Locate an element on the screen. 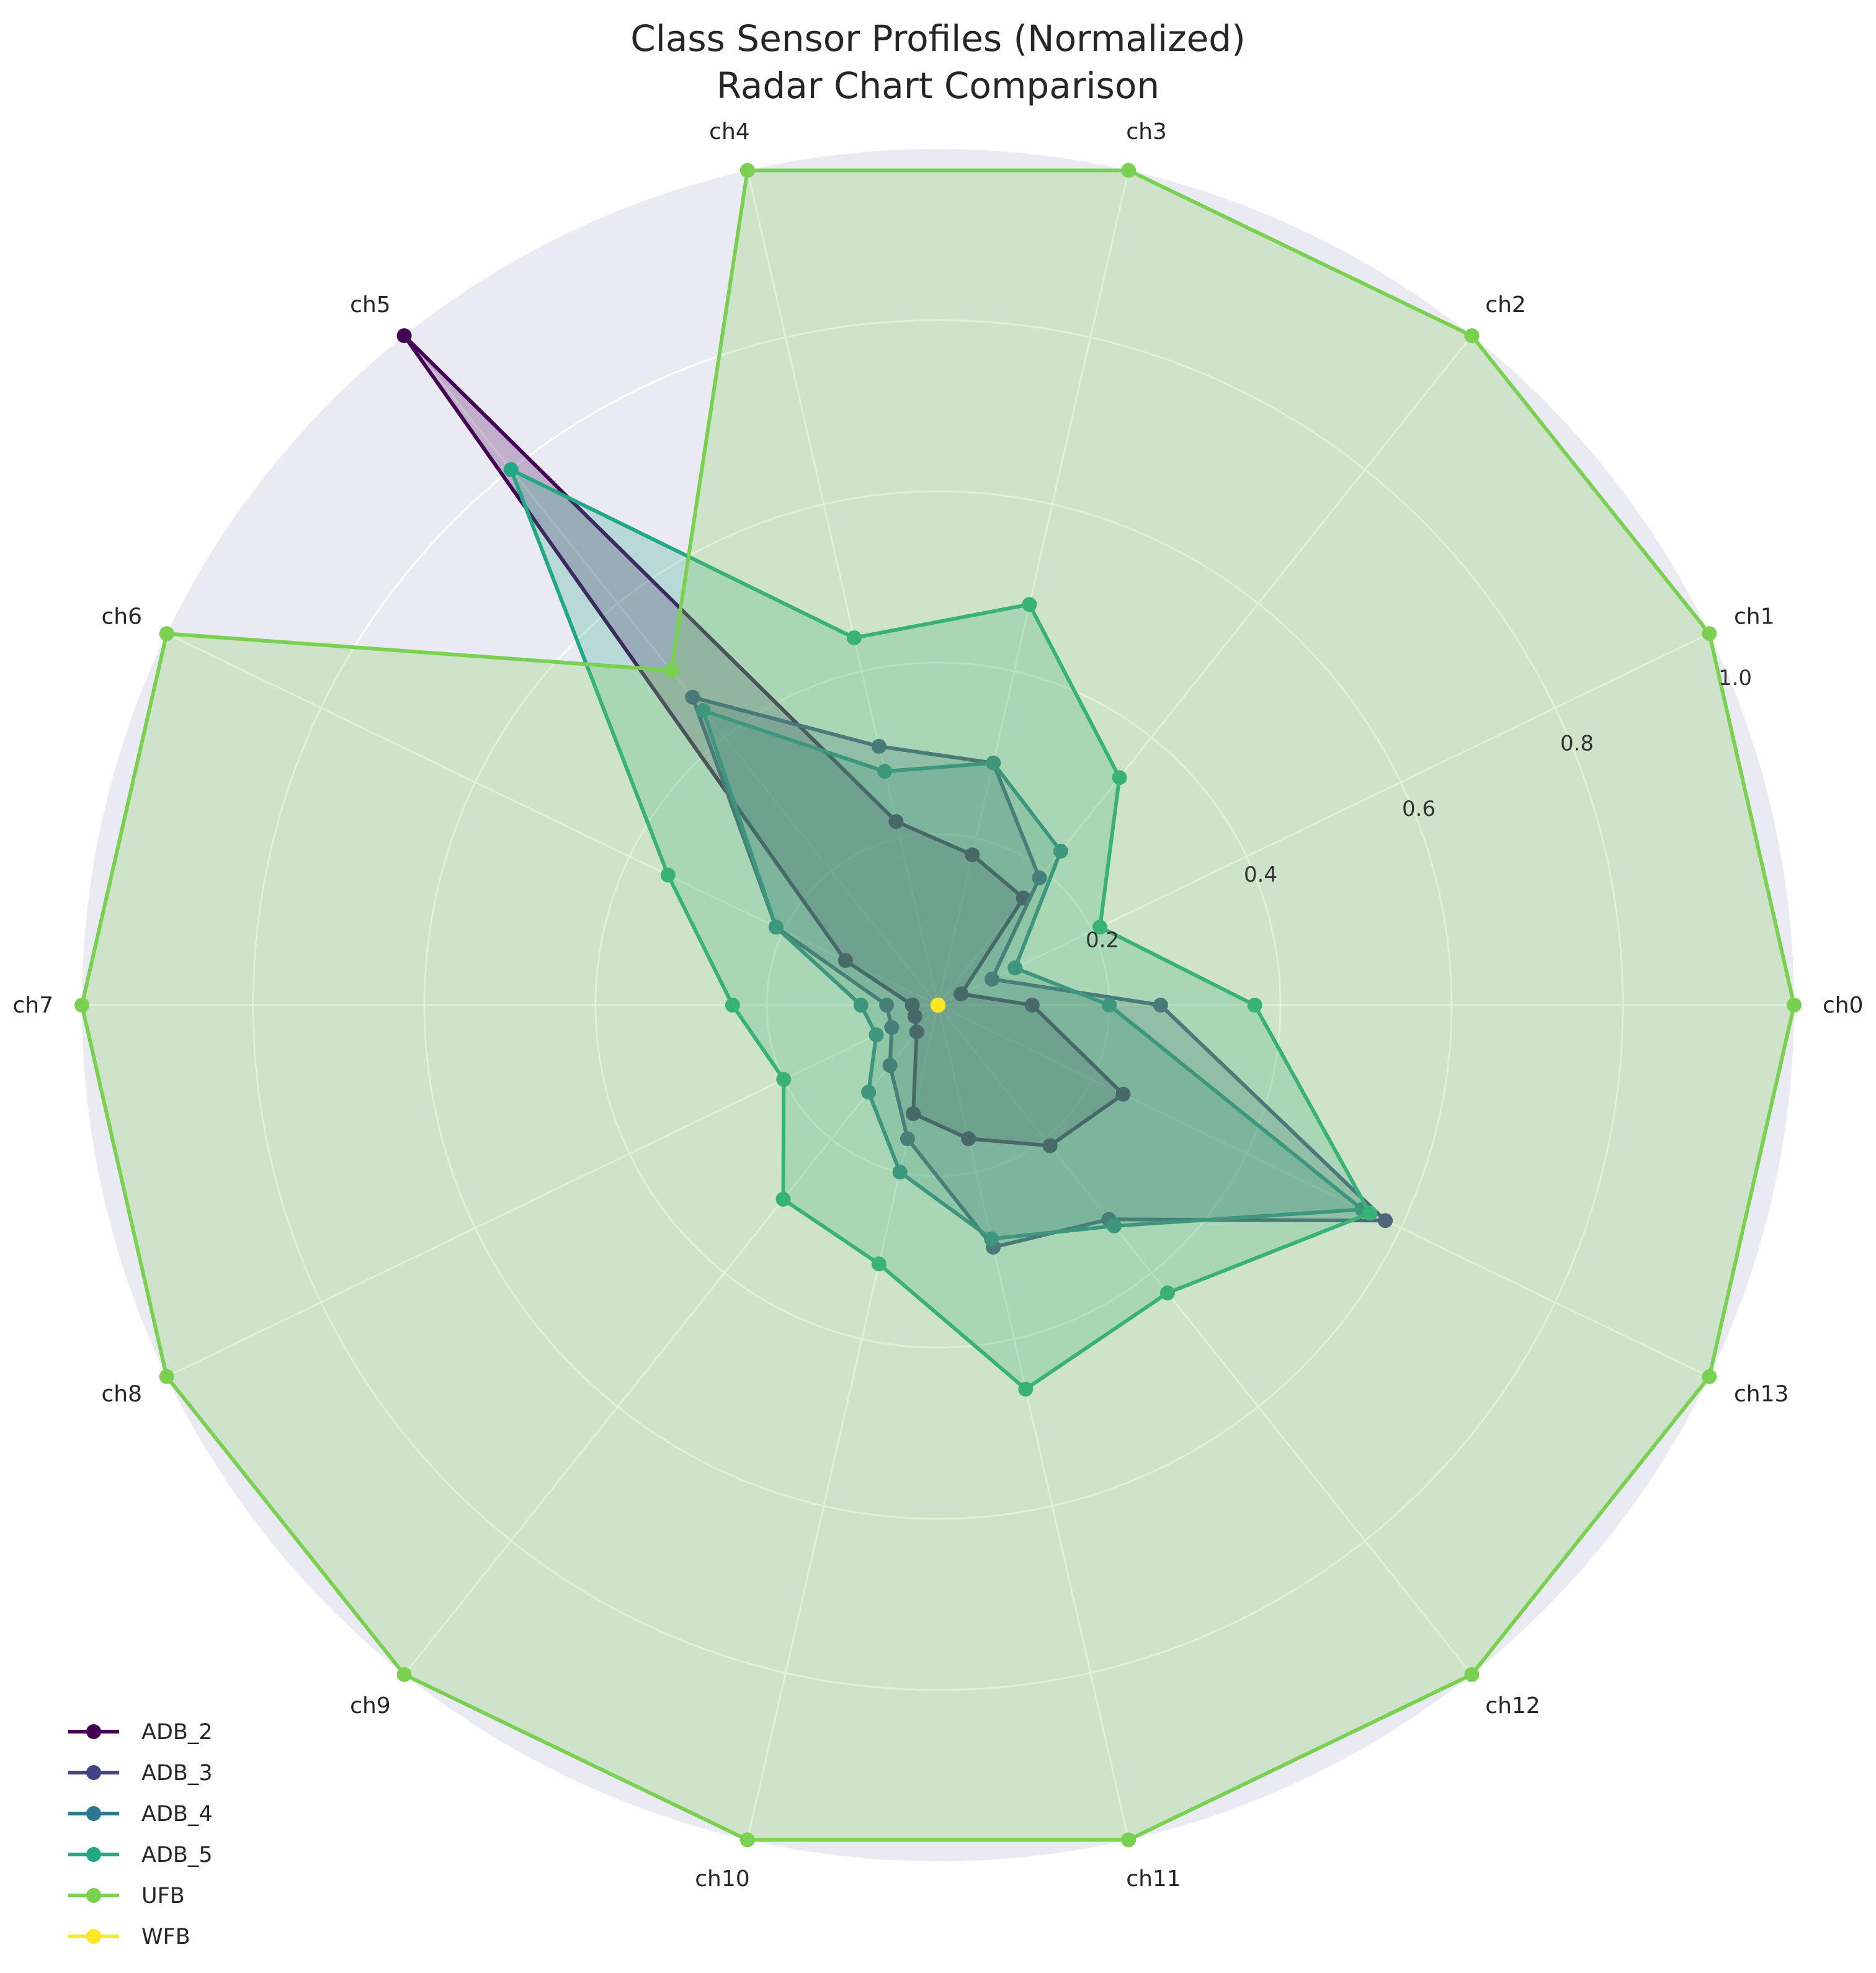 The image size is (1876, 1973). point-ADB_2-ch6 is located at coordinates (845, 961).